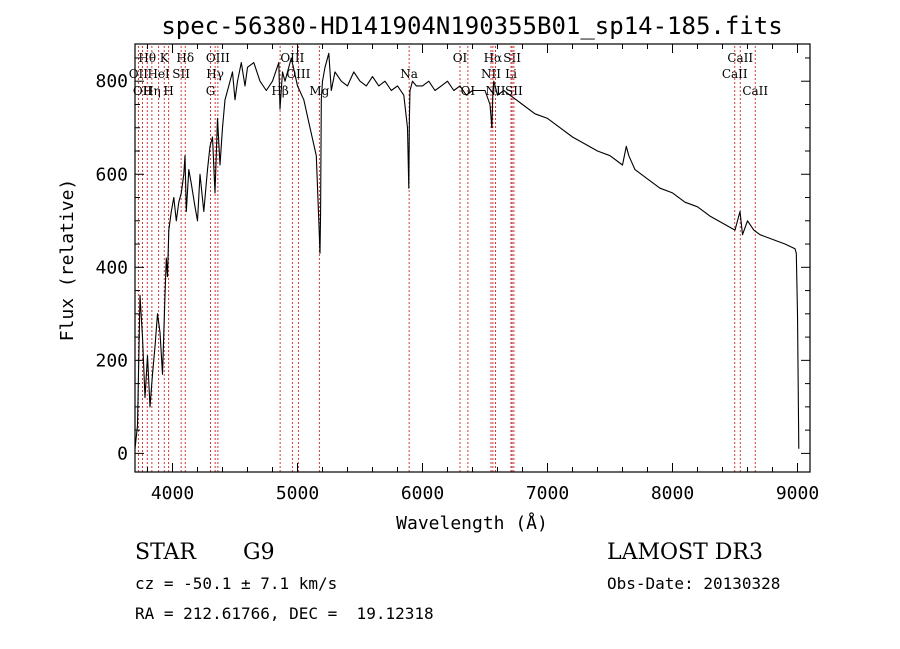  What do you see at coordinates (319, 91) in the screenshot?
I see `spectral-line-label: Mg` at bounding box center [319, 91].